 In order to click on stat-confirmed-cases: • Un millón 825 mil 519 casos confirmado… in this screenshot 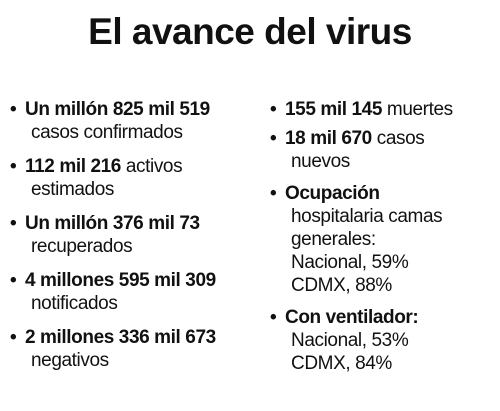, I will do `click(139, 121)`.